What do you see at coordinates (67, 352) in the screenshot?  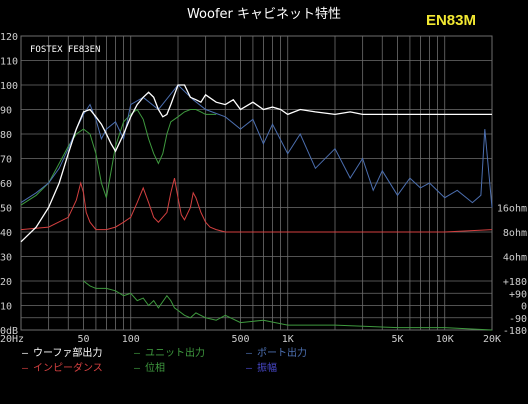 I see `legend-label-woofer: ウーファ部出力` at bounding box center [67, 352].